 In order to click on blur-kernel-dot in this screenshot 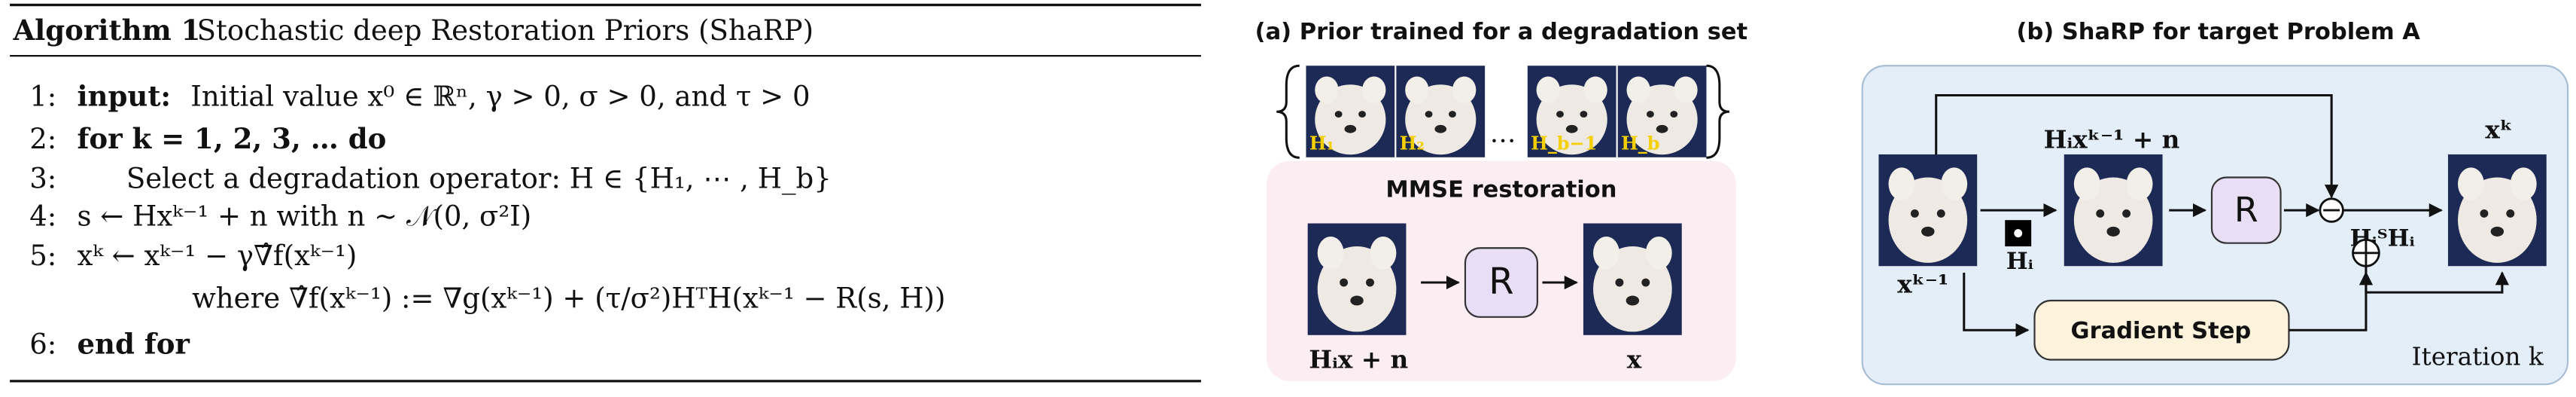, I will do `click(2018, 234)`.